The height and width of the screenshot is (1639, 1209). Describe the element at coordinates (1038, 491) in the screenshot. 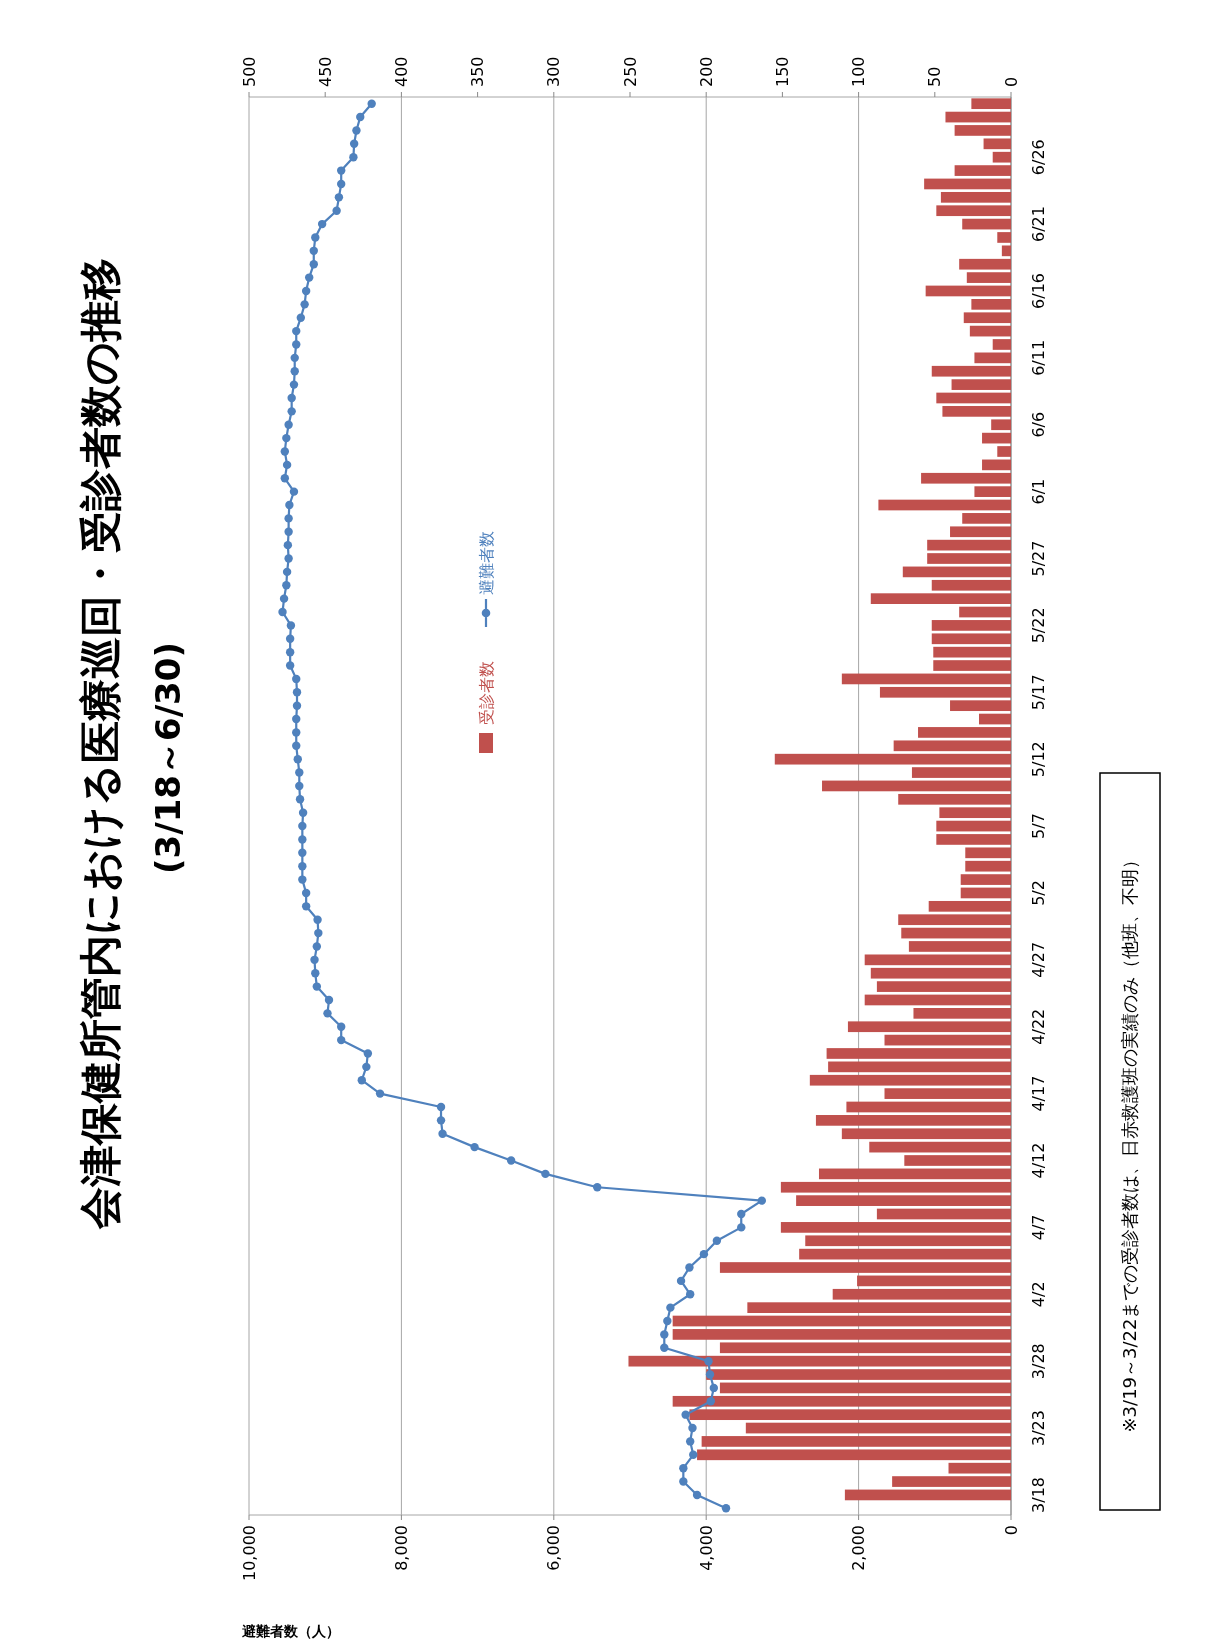

I see `y-tick-label: 6/1` at that location.